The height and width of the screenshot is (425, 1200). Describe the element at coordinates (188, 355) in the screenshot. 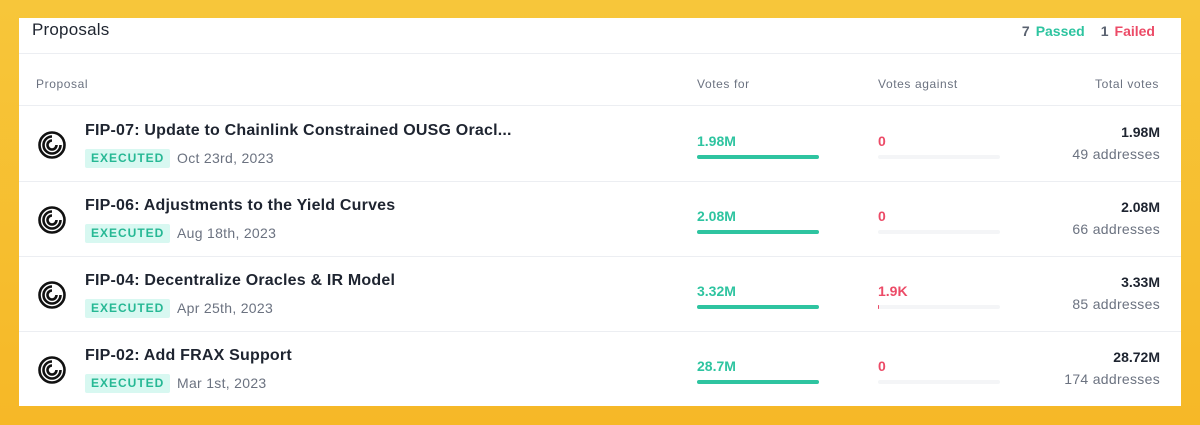

I see `proposal-title: FIP-02: Add FRAX Support` at that location.